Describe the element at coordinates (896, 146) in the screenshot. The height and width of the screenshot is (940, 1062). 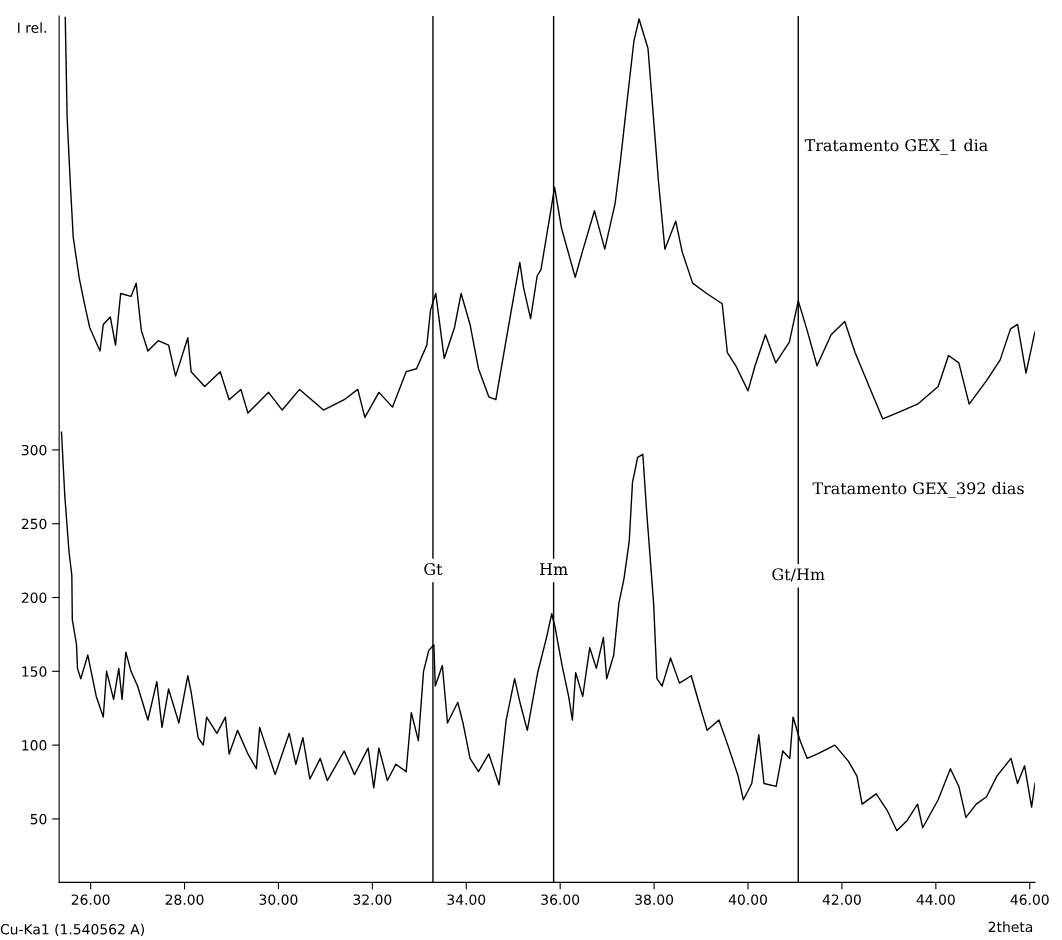
I see `annotation: Tratamento GEX_1 dia` at that location.